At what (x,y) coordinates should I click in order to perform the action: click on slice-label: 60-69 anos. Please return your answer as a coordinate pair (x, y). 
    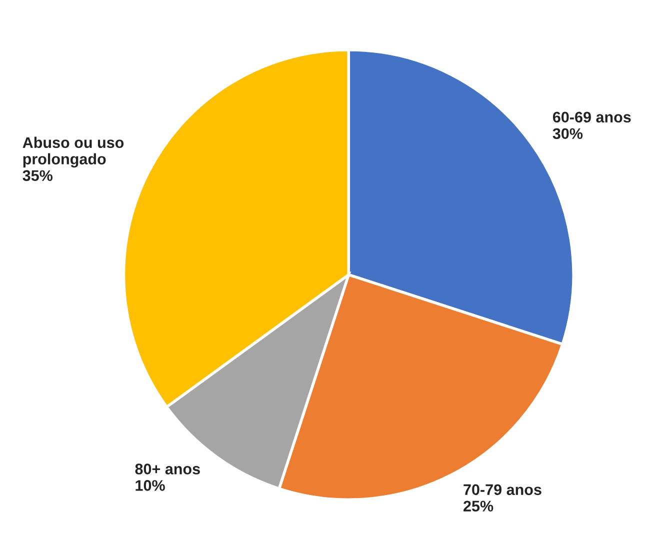
    Looking at the image, I should click on (591, 117).